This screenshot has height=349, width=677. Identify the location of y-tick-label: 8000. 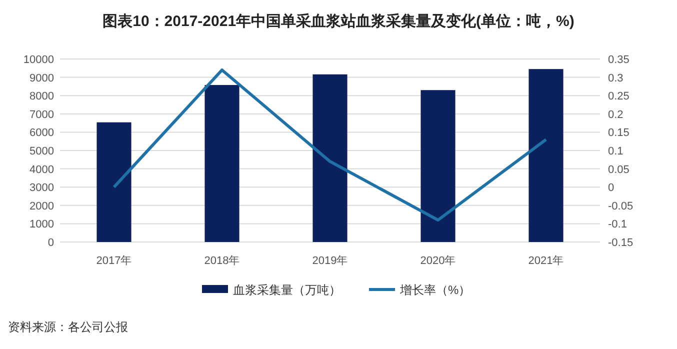
(42, 96).